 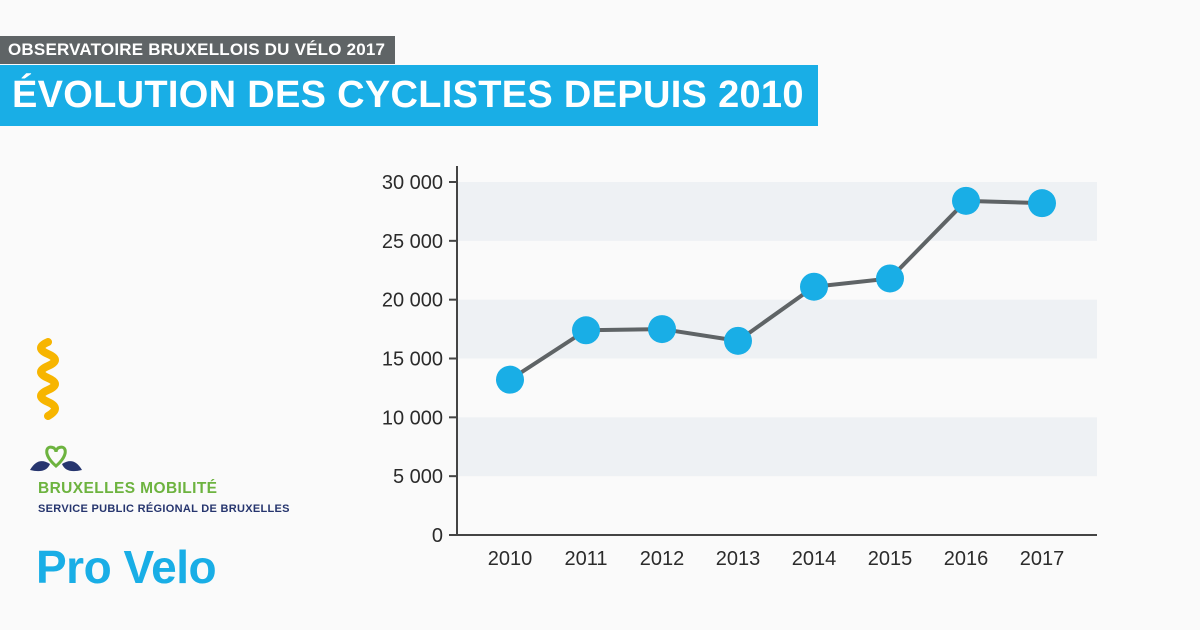 What do you see at coordinates (409, 95) in the screenshot?
I see `chart-title: ÉVOLUTION DES CYCLISTES DEPUIS 2010` at bounding box center [409, 95].